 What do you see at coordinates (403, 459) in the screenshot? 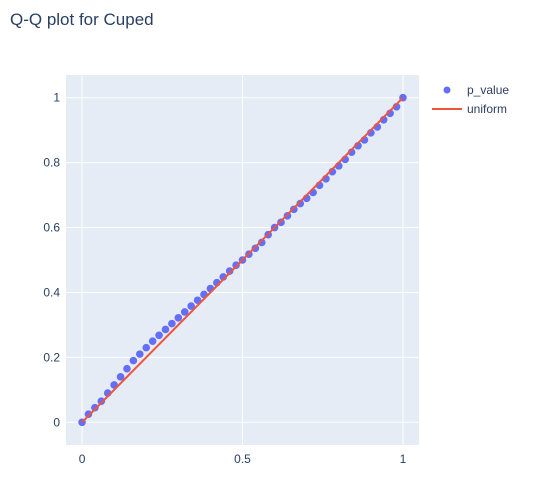
I see `x-tick-label: 1` at bounding box center [403, 459].